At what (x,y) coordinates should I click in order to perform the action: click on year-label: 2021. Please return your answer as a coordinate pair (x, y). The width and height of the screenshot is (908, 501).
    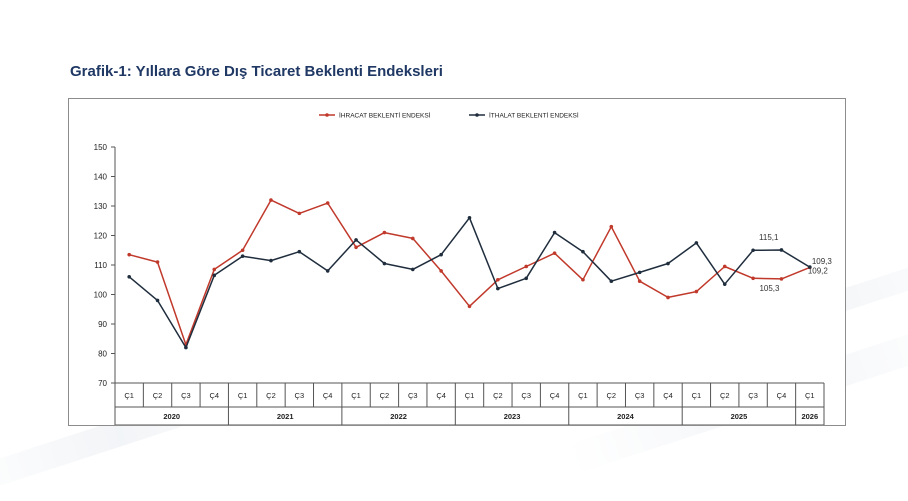
    Looking at the image, I should click on (285, 416).